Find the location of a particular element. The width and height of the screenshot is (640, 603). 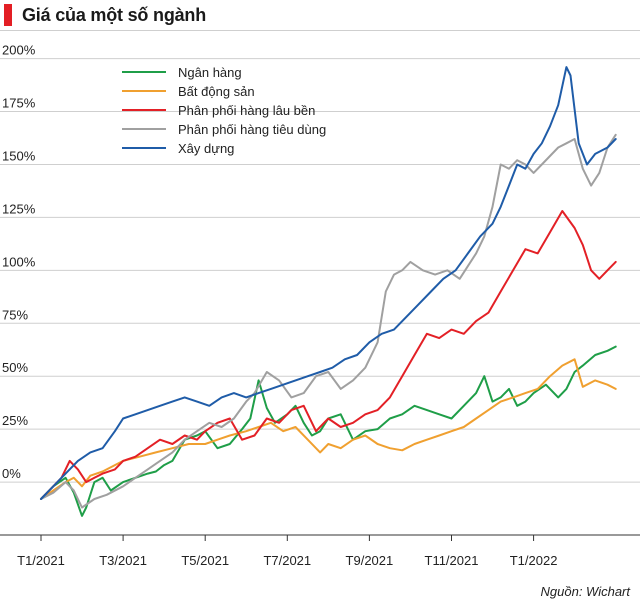

legend-label: Phân phối hàng tiêu dùng is located at coordinates (252, 129).